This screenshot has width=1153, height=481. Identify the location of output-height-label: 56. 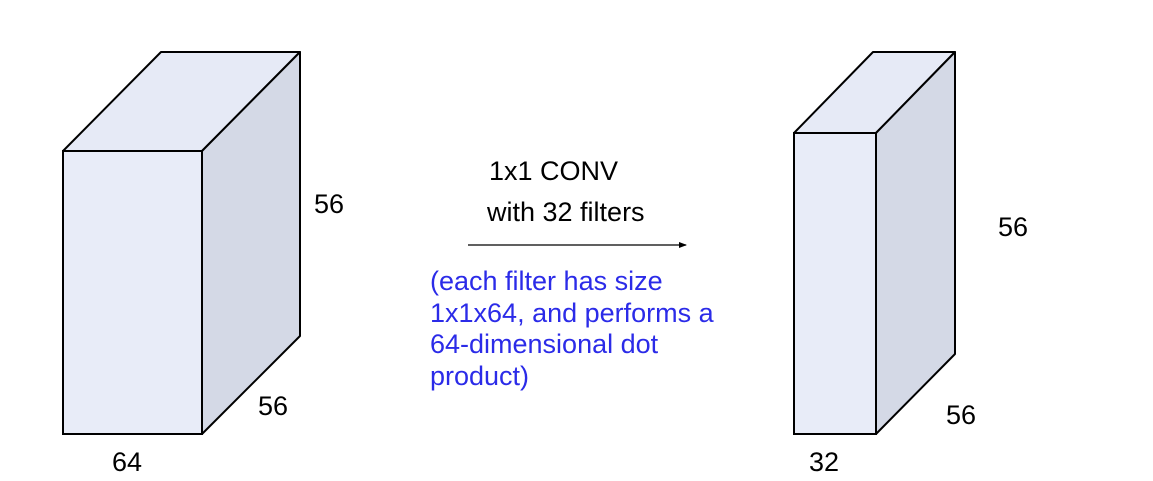
(1013, 227).